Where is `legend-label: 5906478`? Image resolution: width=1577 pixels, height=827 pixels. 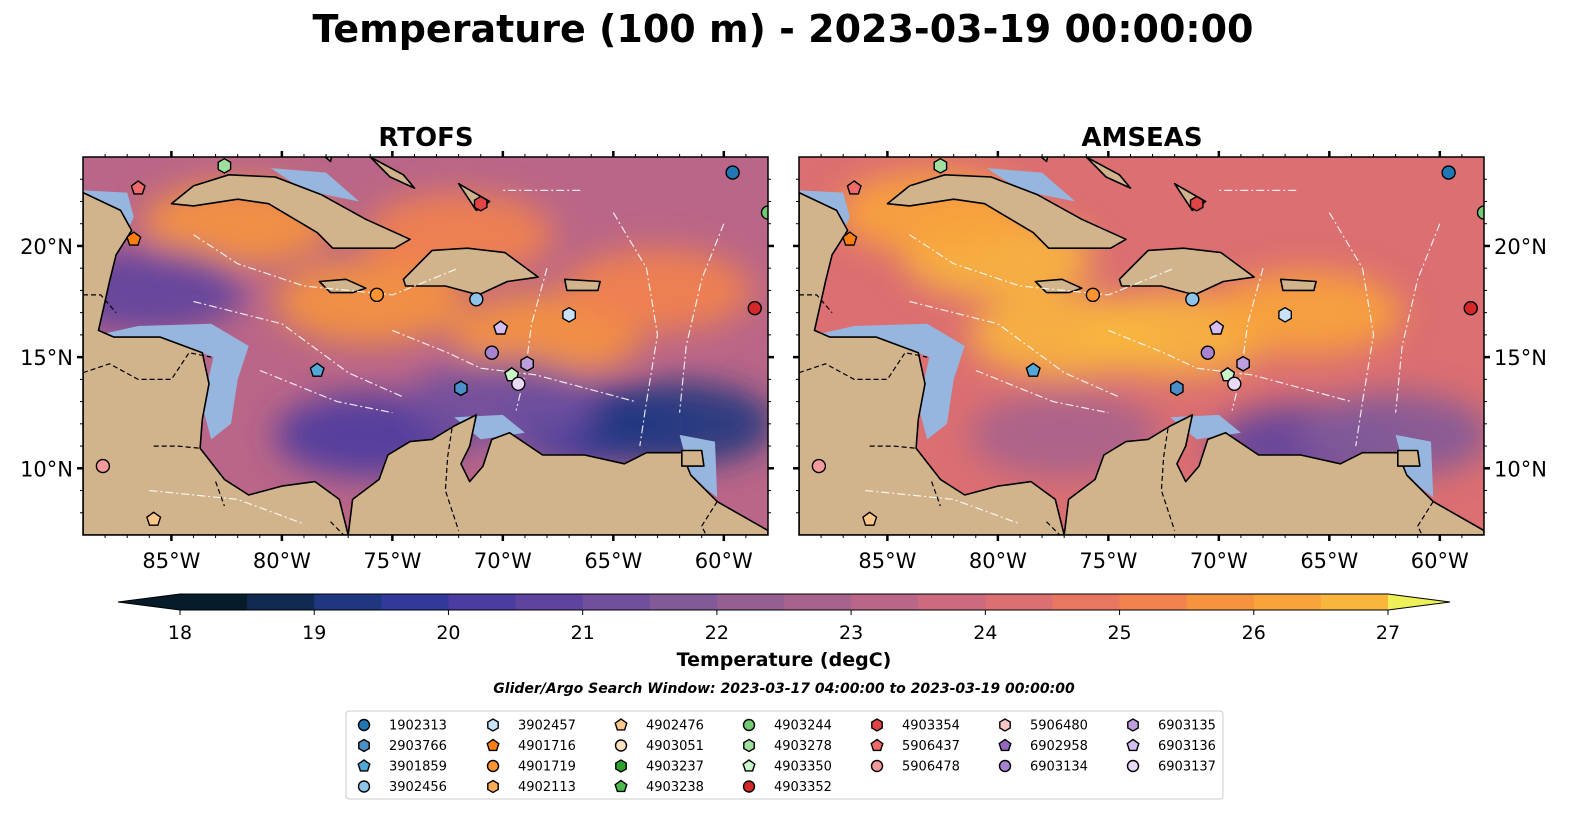 legend-label: 5906478 is located at coordinates (931, 767).